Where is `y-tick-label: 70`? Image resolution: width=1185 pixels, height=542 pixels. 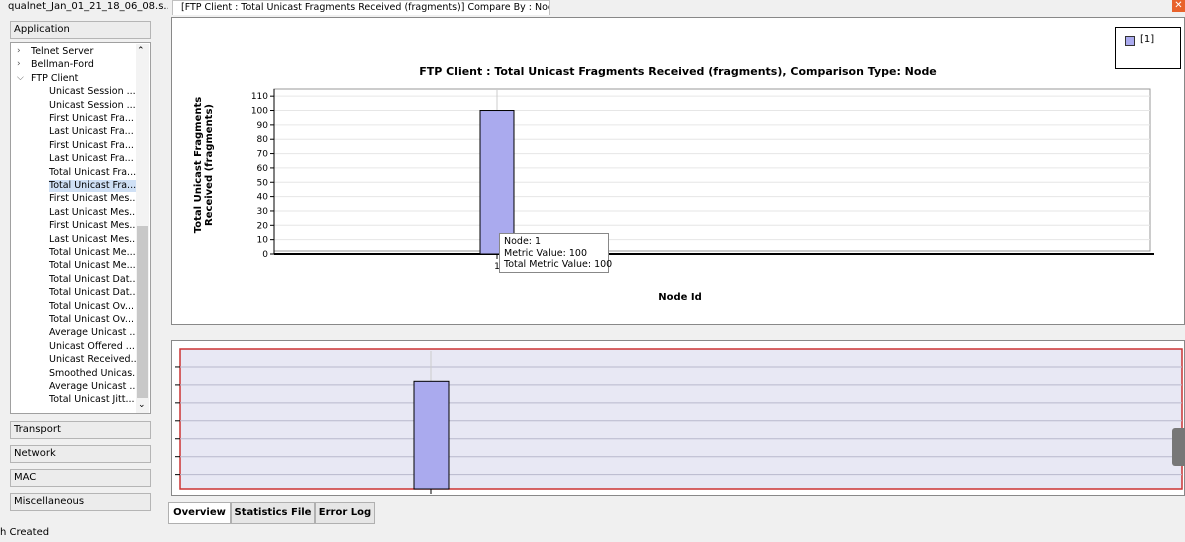
y-tick-label: 70 is located at coordinates (263, 155).